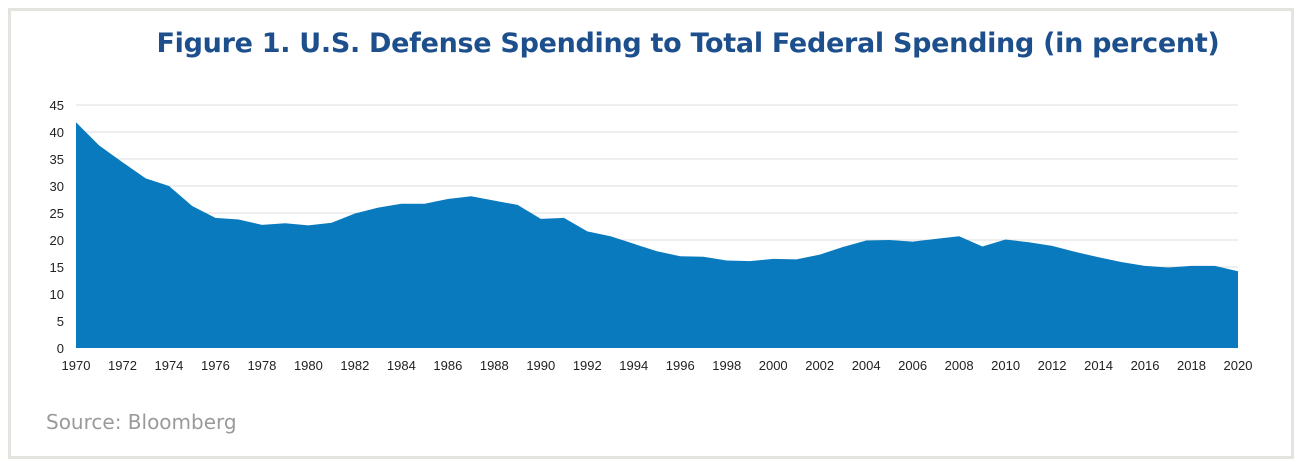  I want to click on x-tick-label: 2006, so click(912, 365).